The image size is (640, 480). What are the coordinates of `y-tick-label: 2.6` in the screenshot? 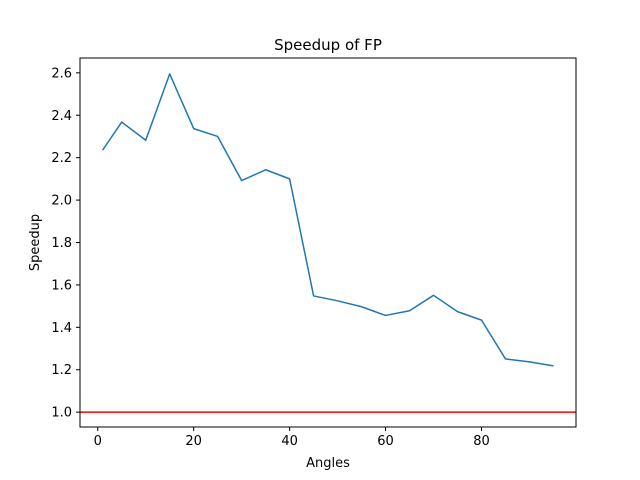 It's located at (61, 73).